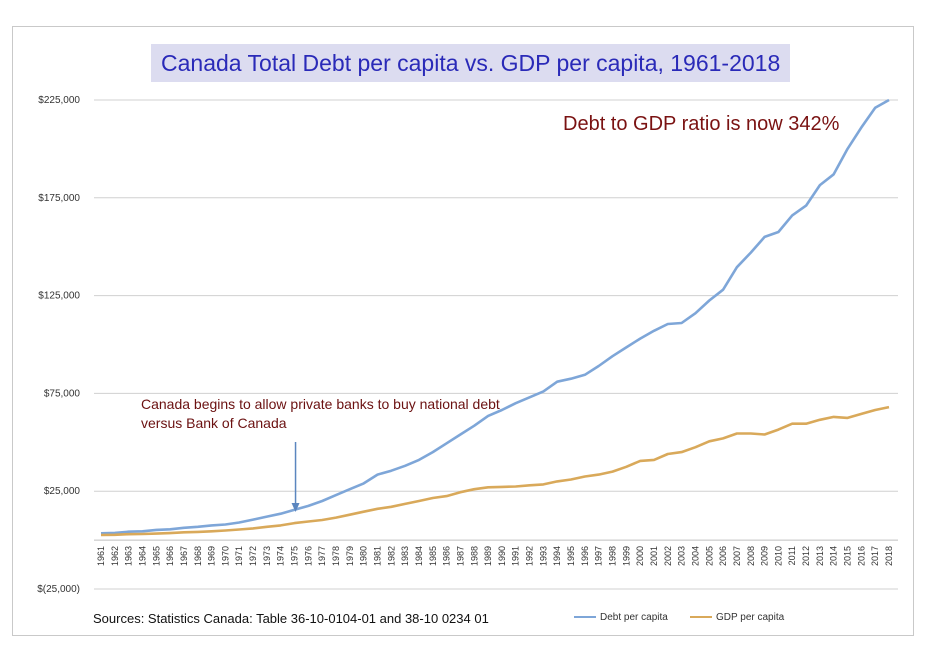 The height and width of the screenshot is (647, 935). Describe the element at coordinates (806, 556) in the screenshot. I see `x-tick-label: 2012` at that location.